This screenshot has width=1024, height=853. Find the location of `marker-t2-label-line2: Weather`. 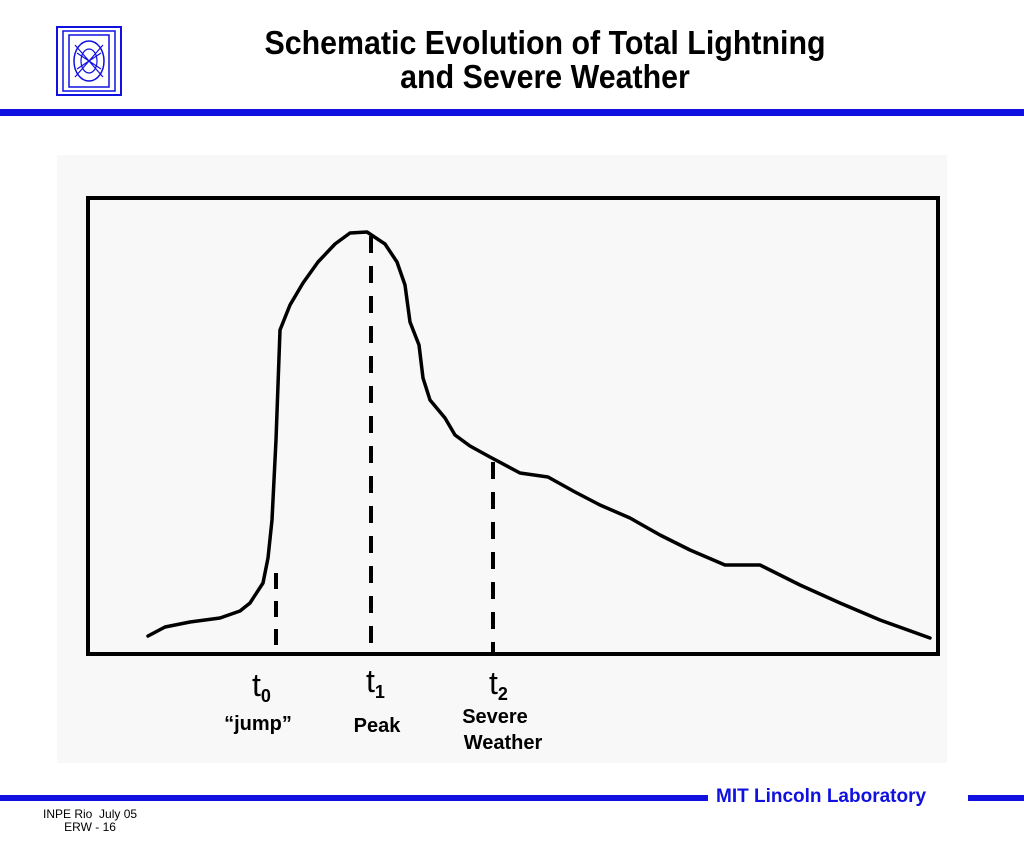

marker-t2-label-line2: Weather is located at coordinates (503, 743).